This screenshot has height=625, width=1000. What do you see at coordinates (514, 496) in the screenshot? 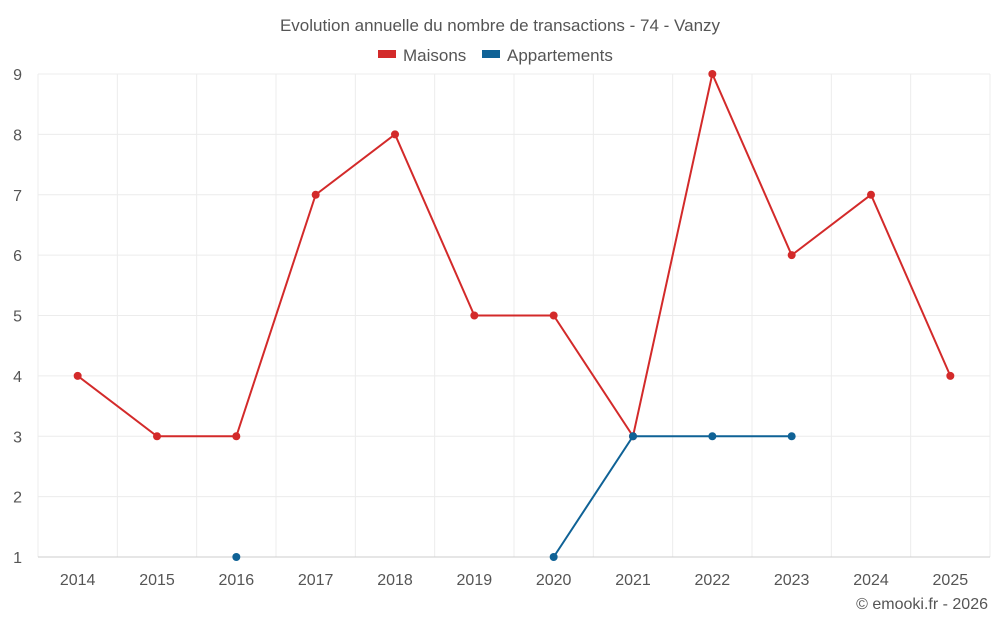
I see `series-appartements` at bounding box center [514, 496].